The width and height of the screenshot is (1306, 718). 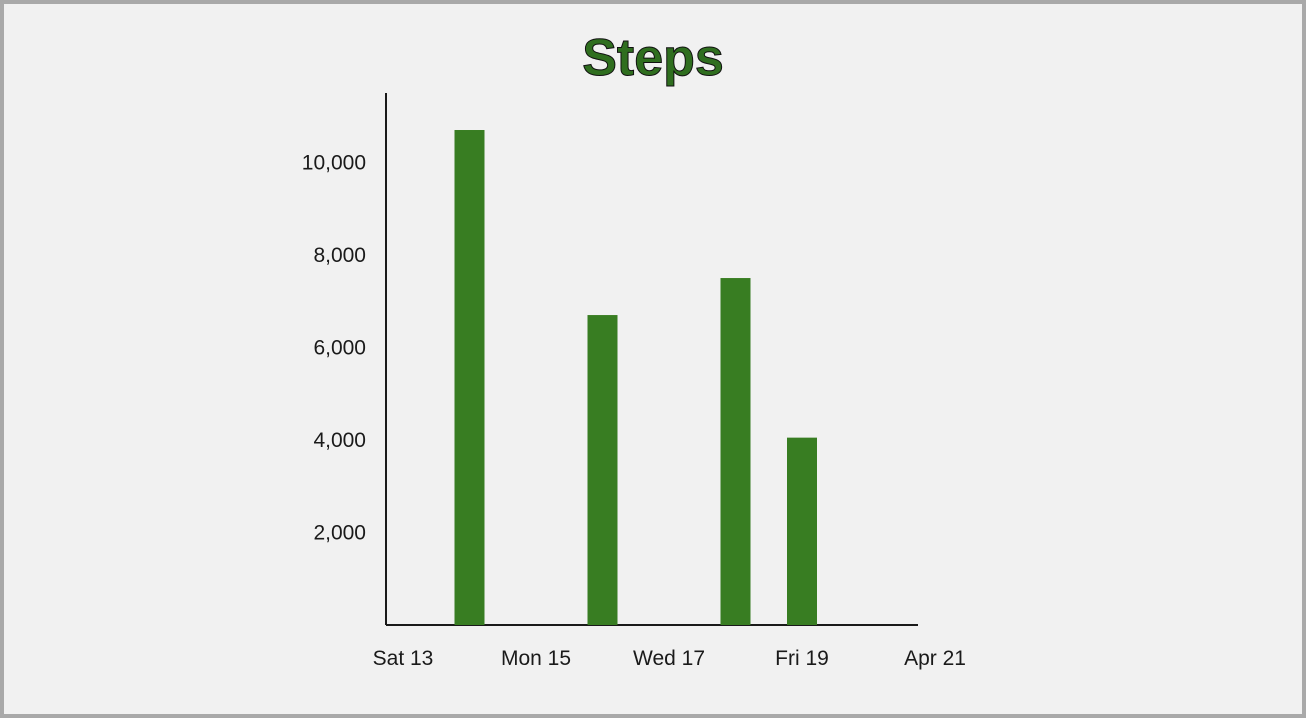 I want to click on chart-title: Steps, so click(x=653, y=58).